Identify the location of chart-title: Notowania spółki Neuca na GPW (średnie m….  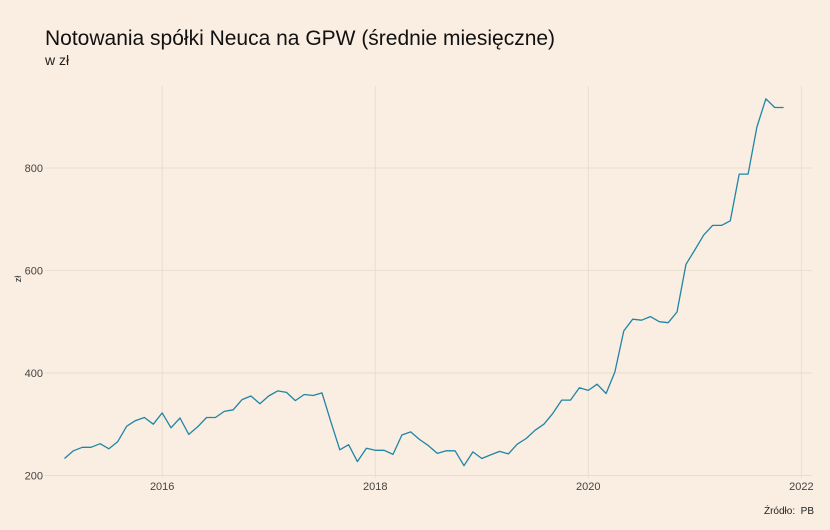
(300, 38).